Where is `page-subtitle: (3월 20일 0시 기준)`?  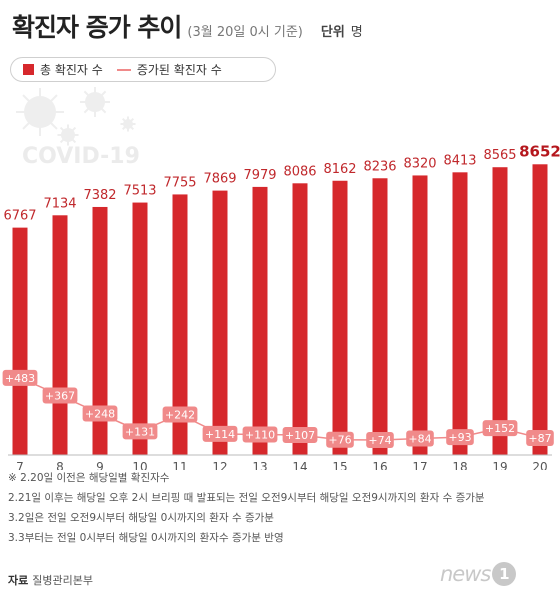 page-subtitle: (3월 20일 0시 기준) is located at coordinates (245, 32).